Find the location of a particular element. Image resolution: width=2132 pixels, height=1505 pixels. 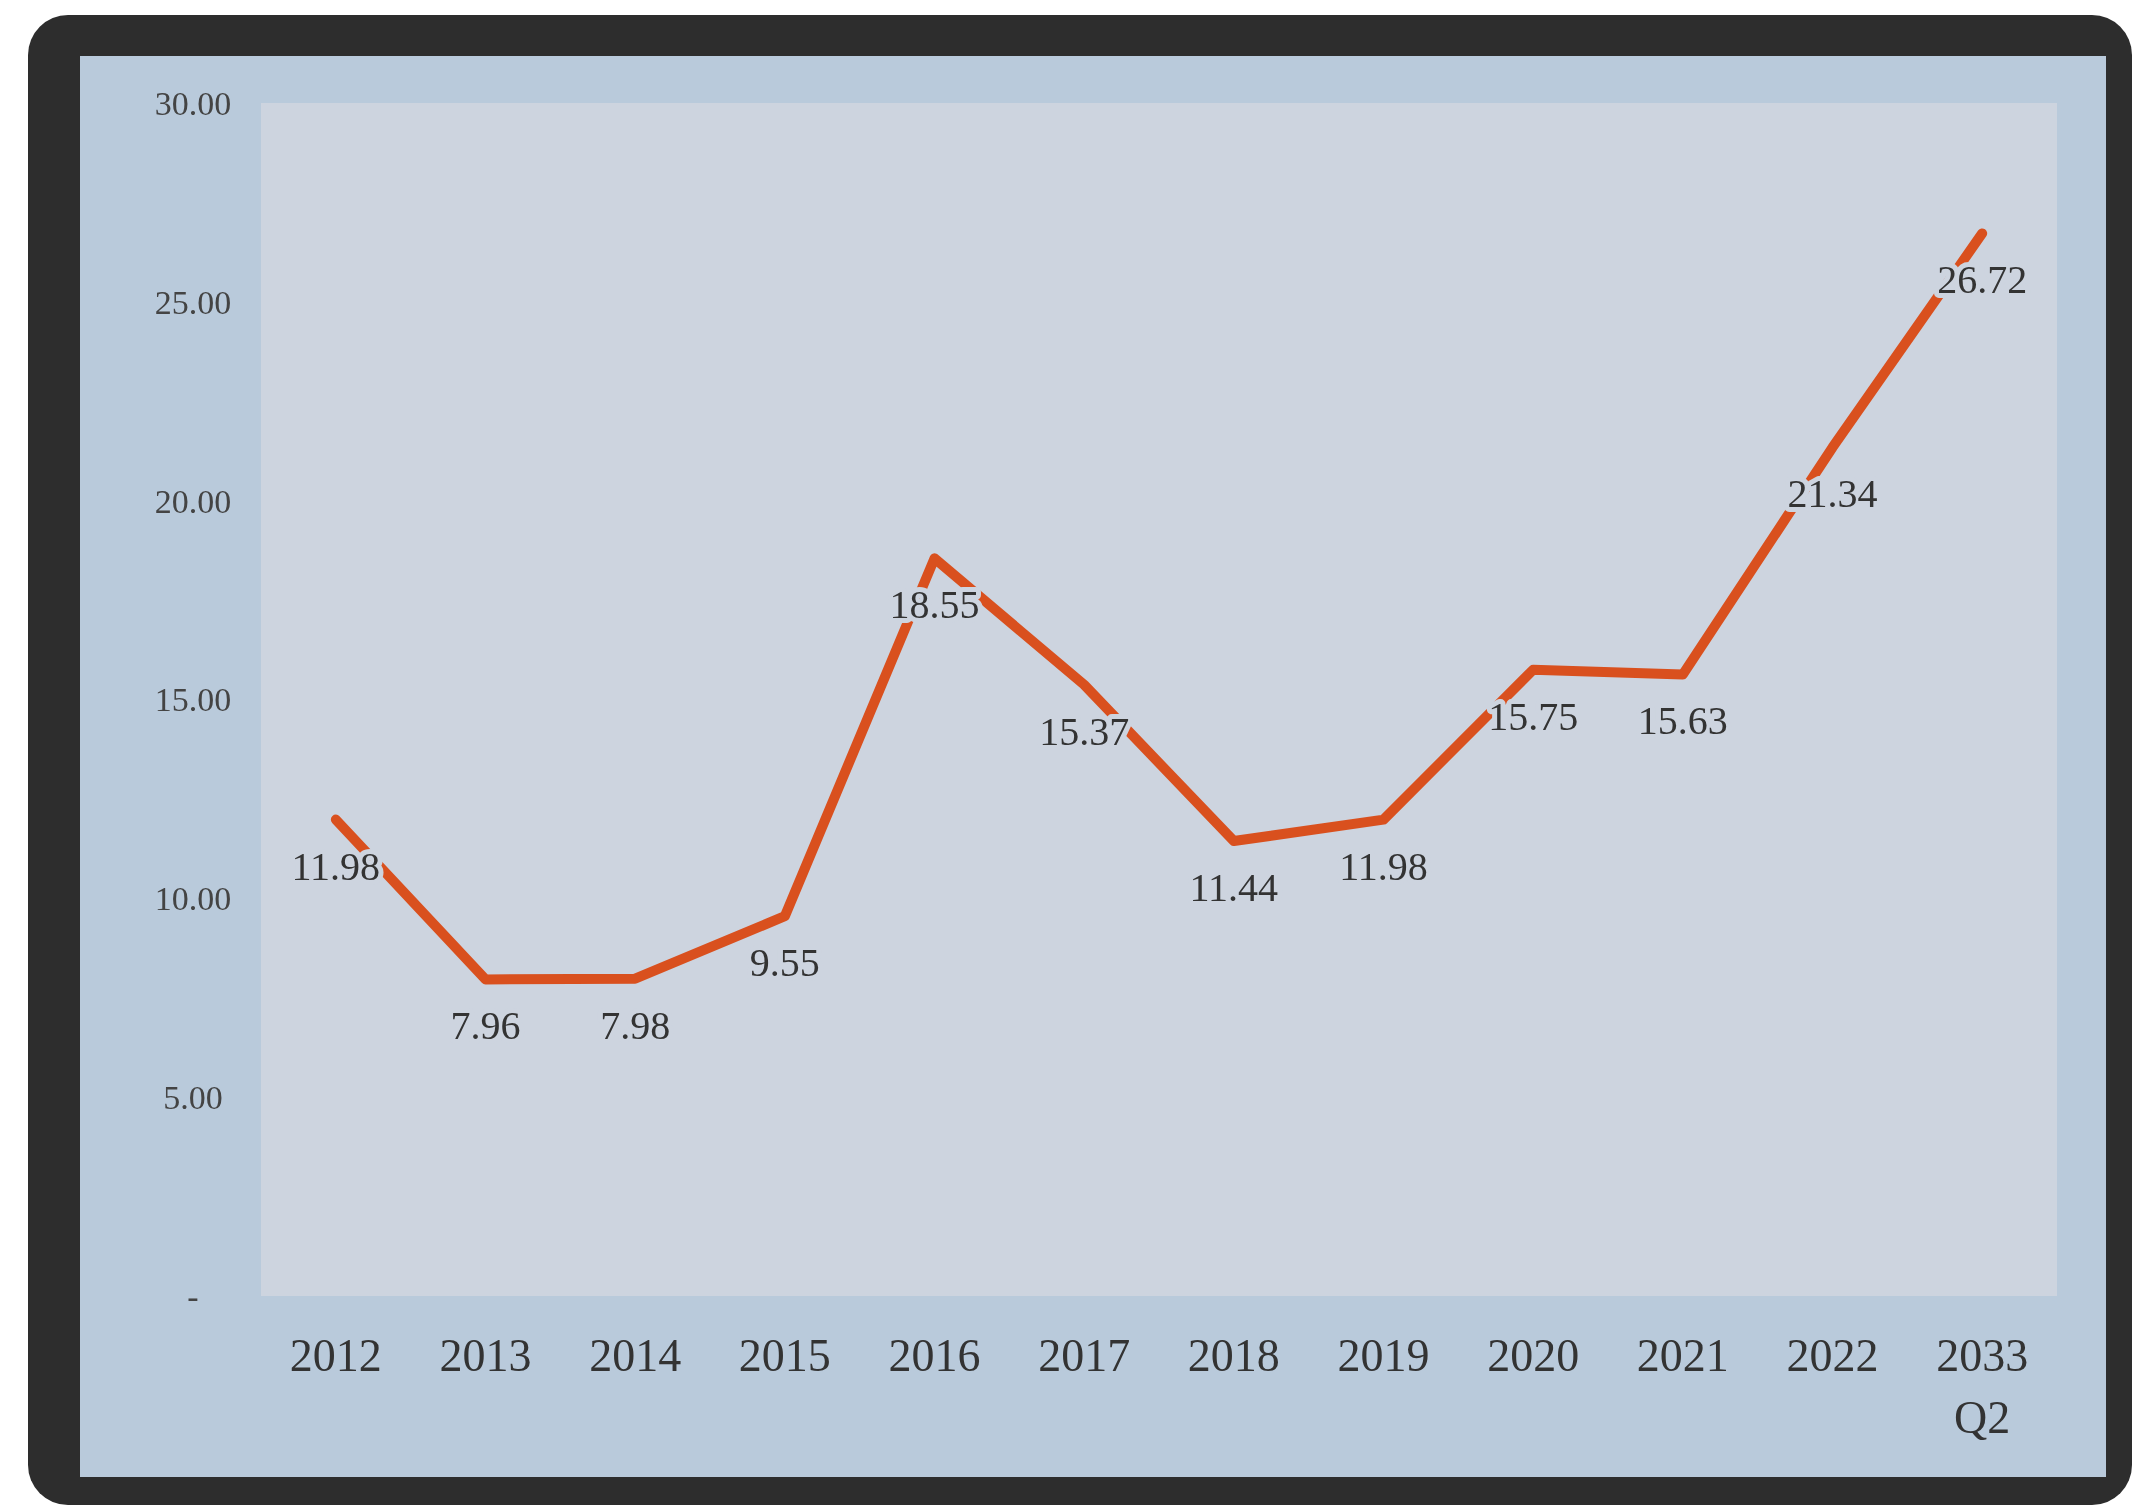

x-tick-label: 2019 is located at coordinates (1383, 1355).